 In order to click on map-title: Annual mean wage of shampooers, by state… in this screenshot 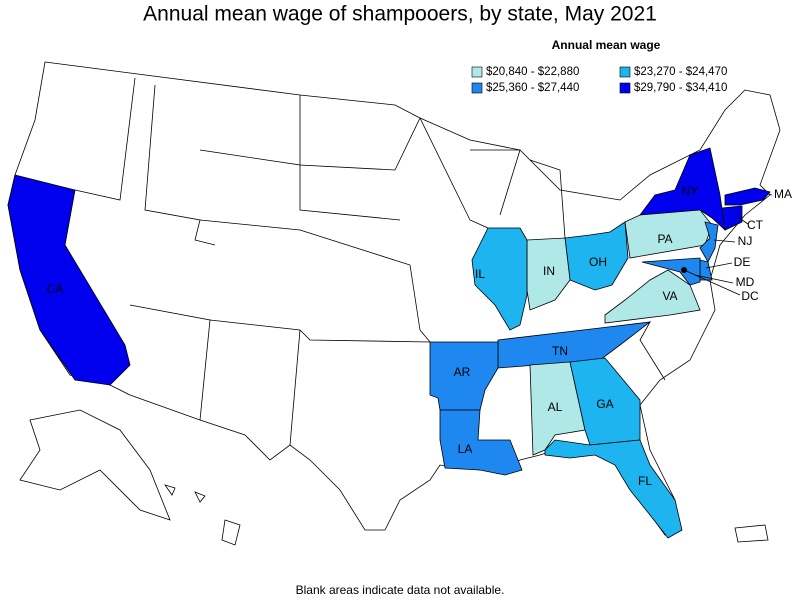, I will do `click(400, 14)`.